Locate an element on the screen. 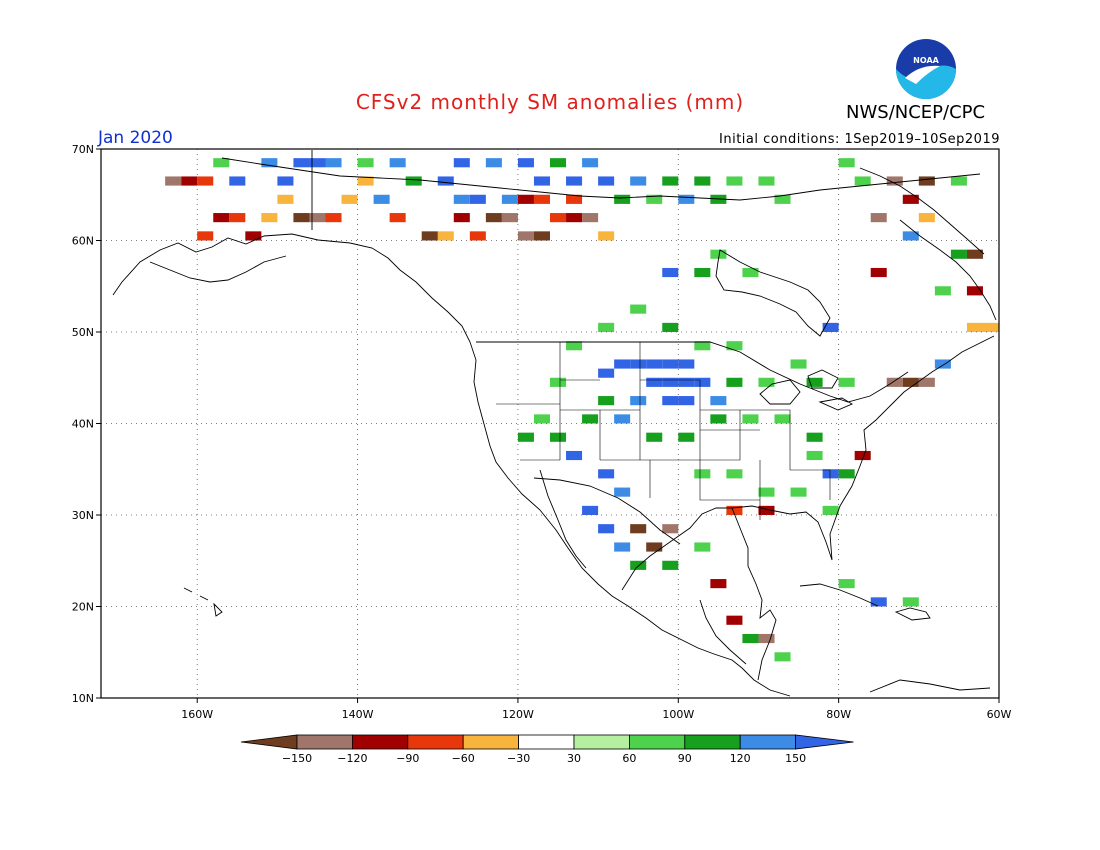 The width and height of the screenshot is (1100, 850). great-lakes is located at coordinates (806, 390).